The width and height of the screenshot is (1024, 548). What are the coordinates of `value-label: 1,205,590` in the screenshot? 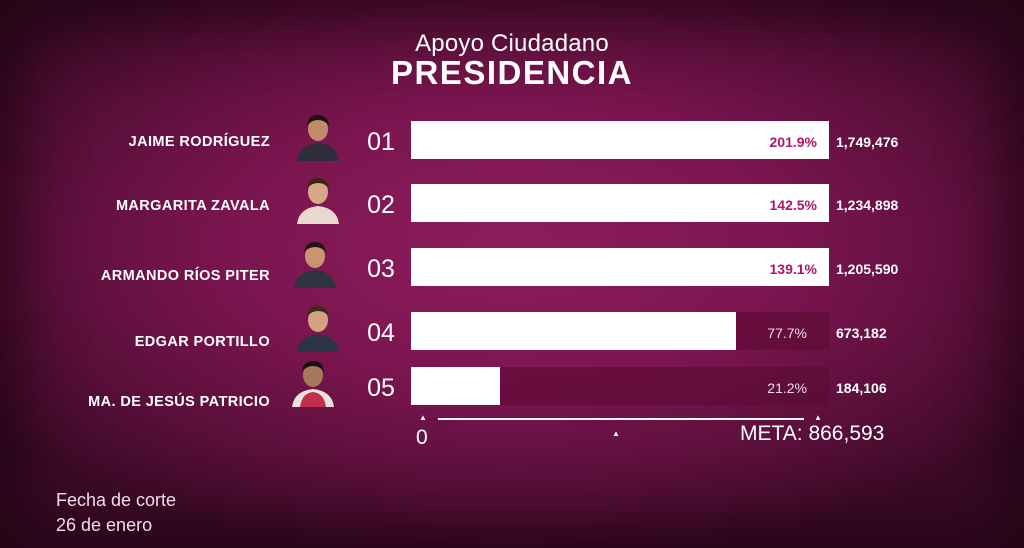 It's located at (867, 269).